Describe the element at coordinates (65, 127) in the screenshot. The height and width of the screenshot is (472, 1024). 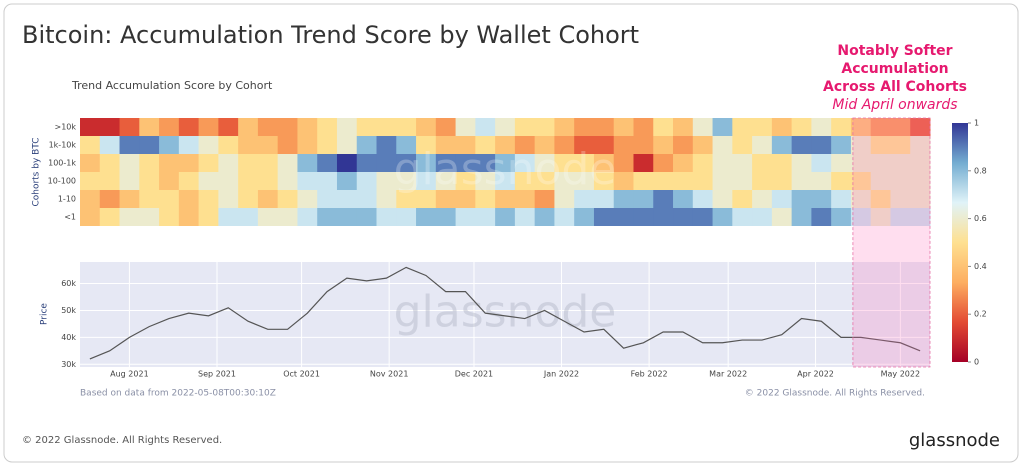
I see `y-tick-label: >10k` at that location.